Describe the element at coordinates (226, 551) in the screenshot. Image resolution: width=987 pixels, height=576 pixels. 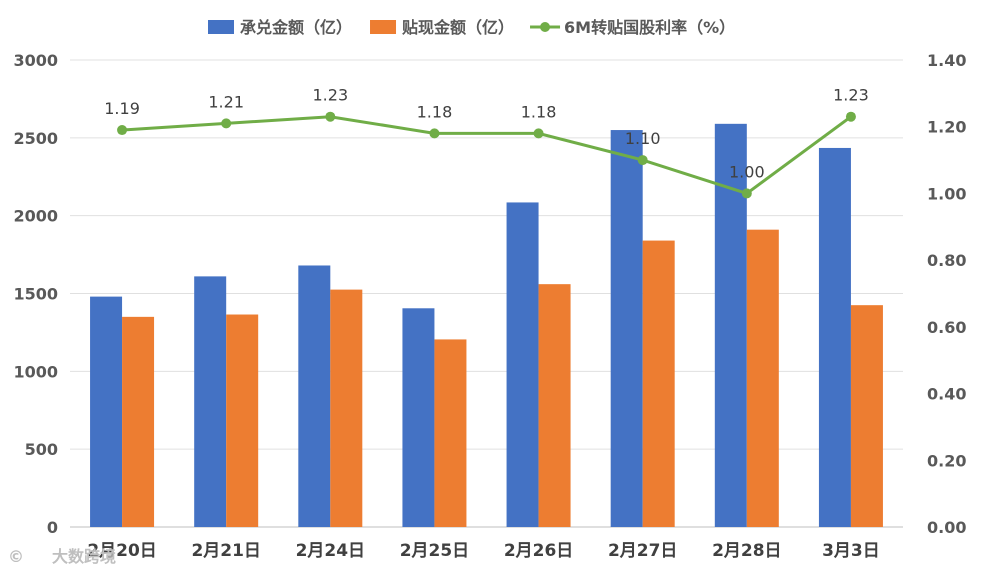
I see `x-tick-label: 2月21日` at that location.